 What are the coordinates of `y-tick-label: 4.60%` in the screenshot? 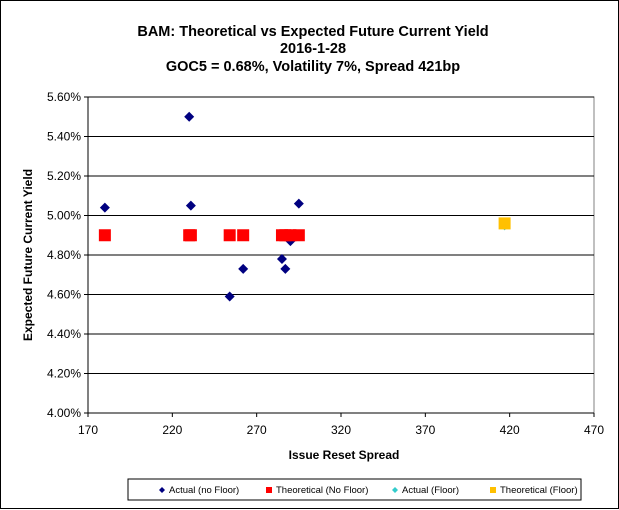 It's located at (64, 295).